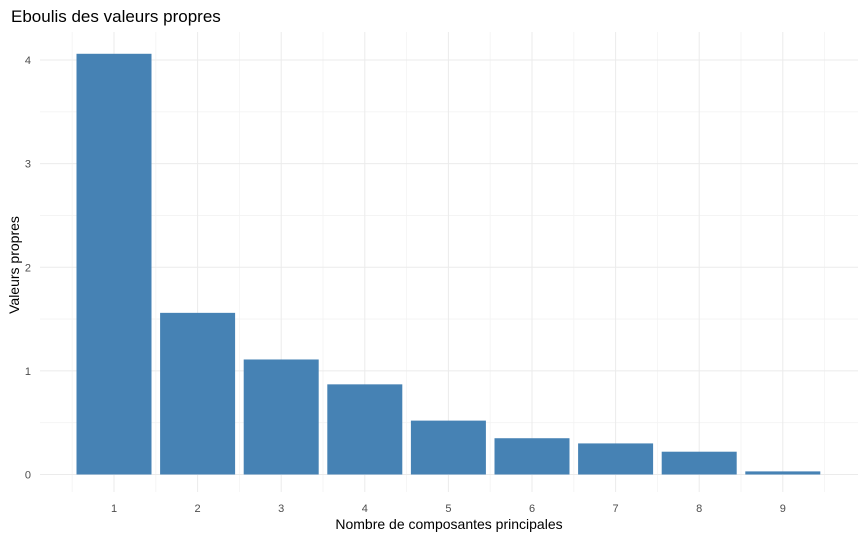  I want to click on x-tick-label-1: 1, so click(114, 509).